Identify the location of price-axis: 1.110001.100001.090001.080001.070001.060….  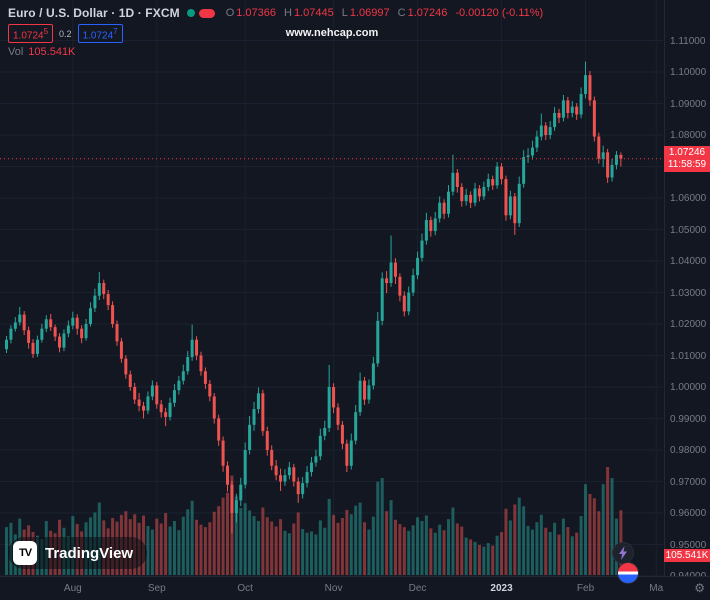
(687, 291).